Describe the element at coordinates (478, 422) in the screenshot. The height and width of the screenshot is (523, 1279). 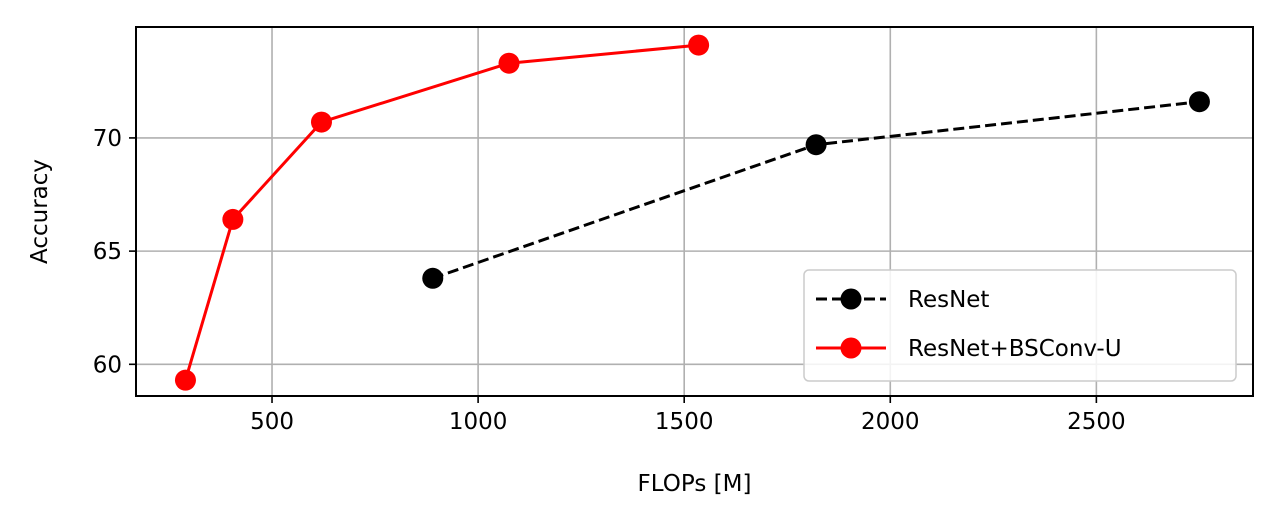
I see `x-tick-label: 1000` at that location.